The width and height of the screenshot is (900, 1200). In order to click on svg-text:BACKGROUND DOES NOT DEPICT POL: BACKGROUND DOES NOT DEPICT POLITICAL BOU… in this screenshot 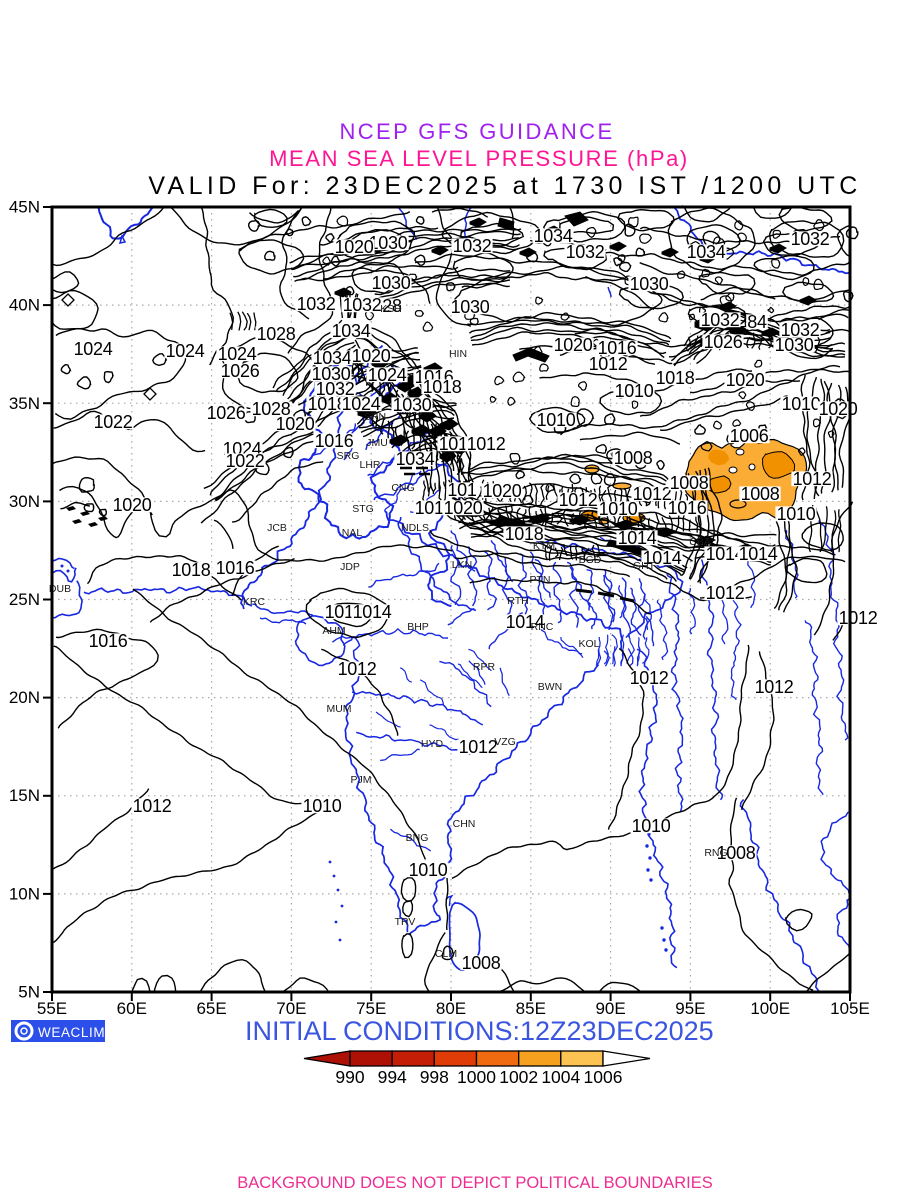, I will do `click(475, 1183)`.